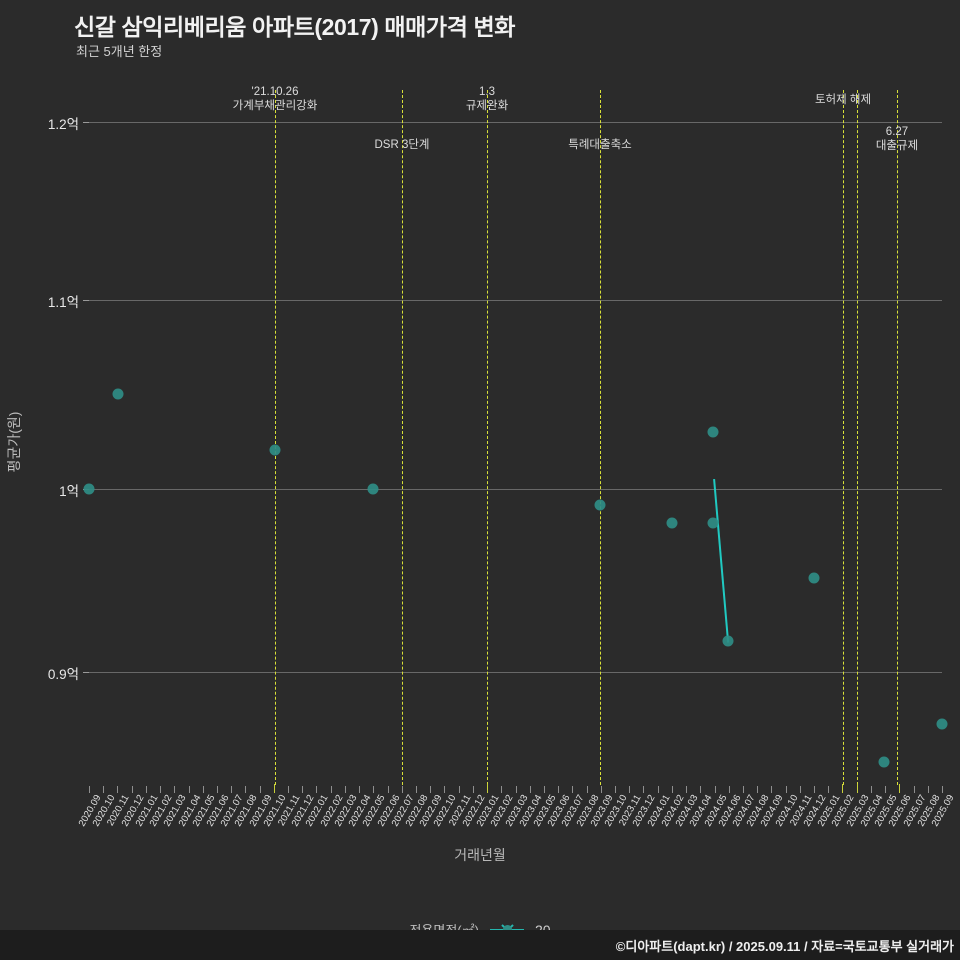 This screenshot has width=960, height=960. What do you see at coordinates (843, 100) in the screenshot?
I see `policy-event-label: 토허제 해제` at bounding box center [843, 100].